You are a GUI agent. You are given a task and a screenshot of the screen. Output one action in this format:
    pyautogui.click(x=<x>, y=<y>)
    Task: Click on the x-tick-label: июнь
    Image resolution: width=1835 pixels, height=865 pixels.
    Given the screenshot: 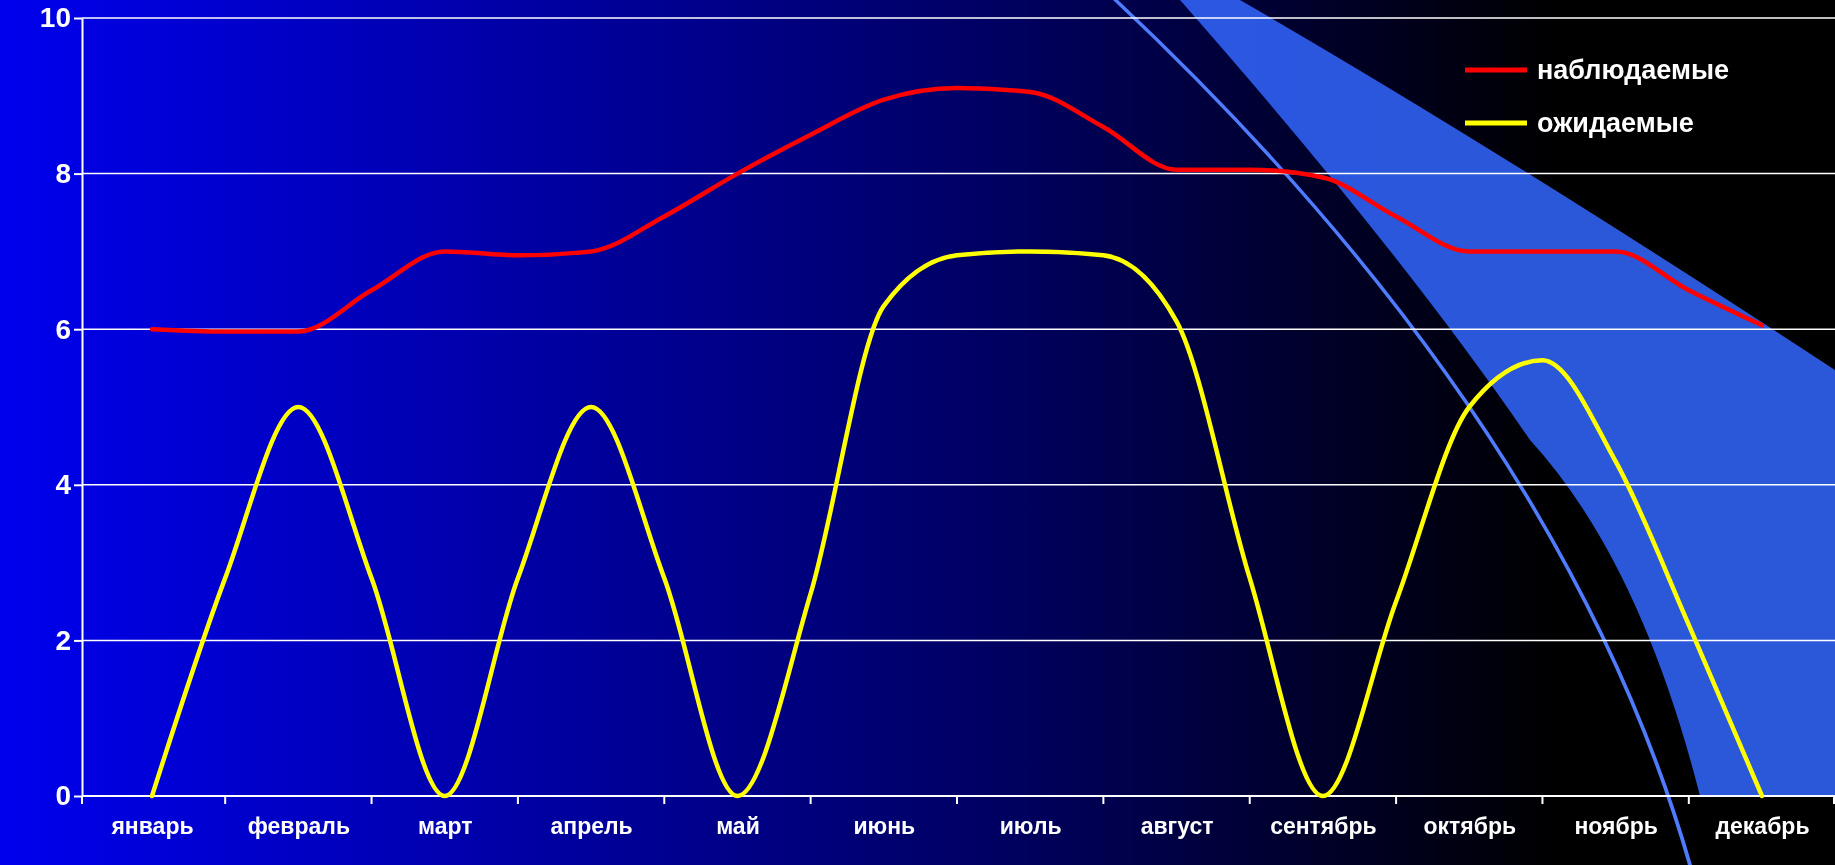 What is the action you would take?
    pyautogui.click(x=884, y=826)
    